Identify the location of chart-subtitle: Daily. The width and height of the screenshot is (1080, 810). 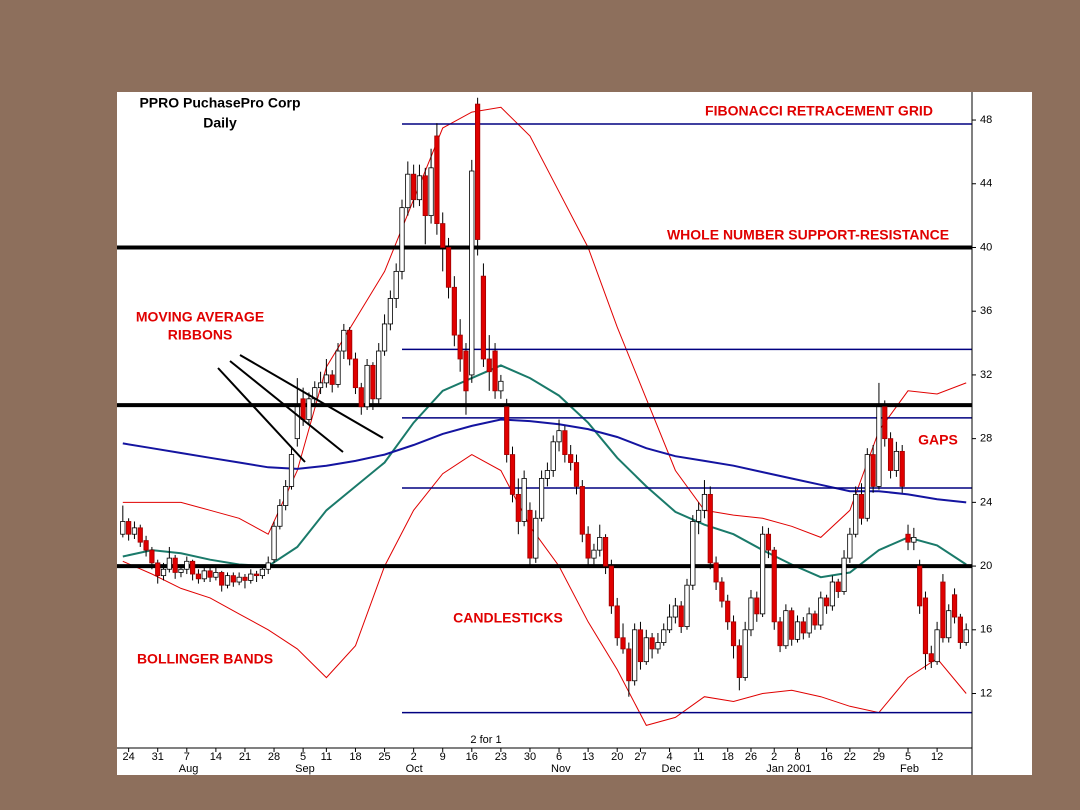
(220, 123).